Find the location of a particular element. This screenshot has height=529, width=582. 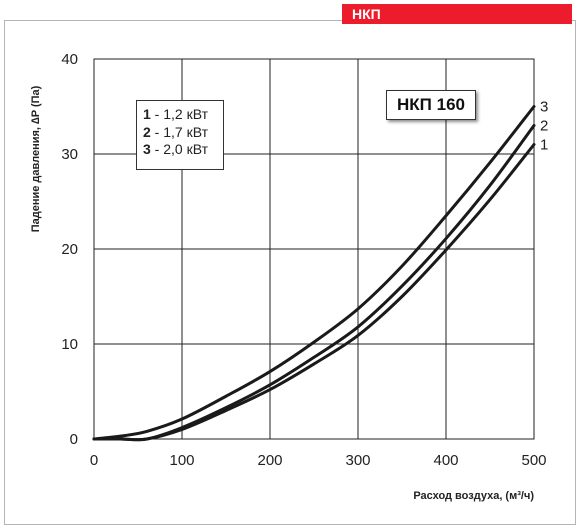

legend: 1 - 1,2 кВт 2 - 1,7 кВт 3 - 2,0 кВт is located at coordinates (180, 135).